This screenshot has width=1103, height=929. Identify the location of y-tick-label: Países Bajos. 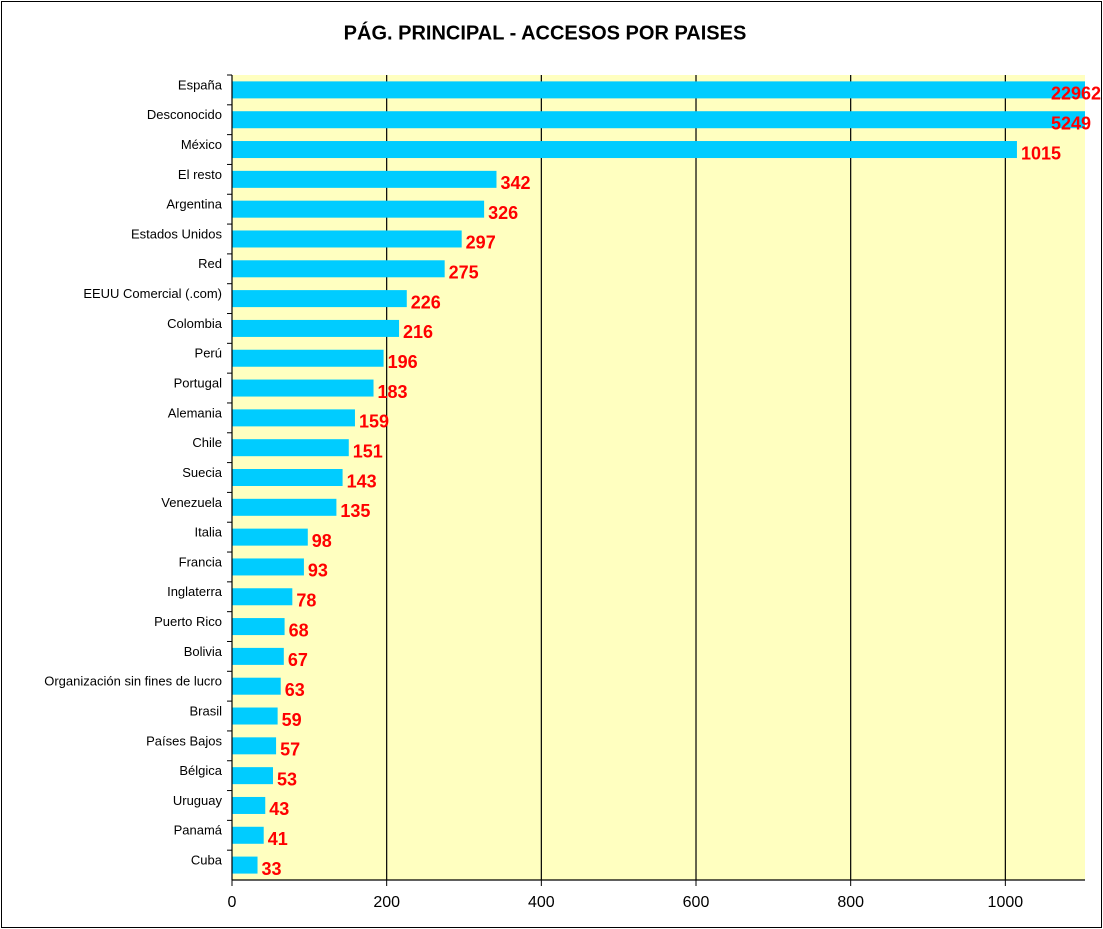
(184, 740).